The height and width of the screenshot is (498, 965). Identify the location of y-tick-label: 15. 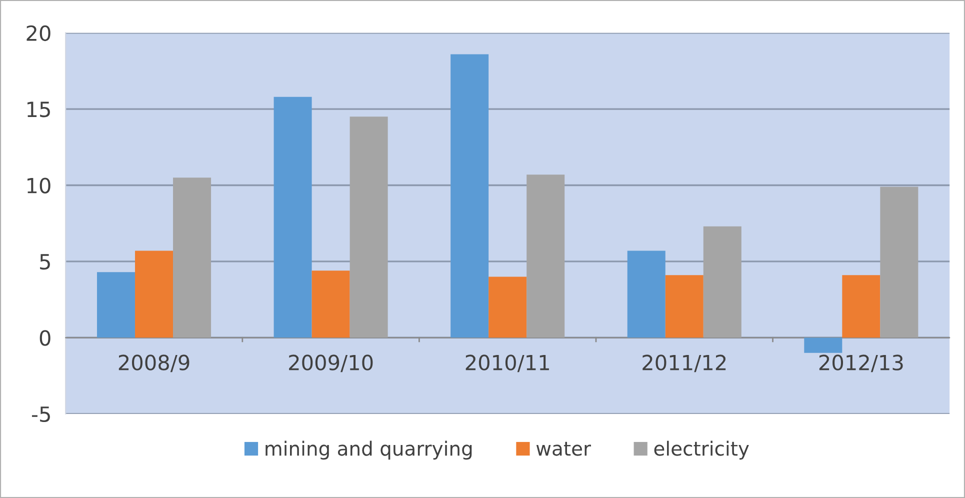
(39, 110).